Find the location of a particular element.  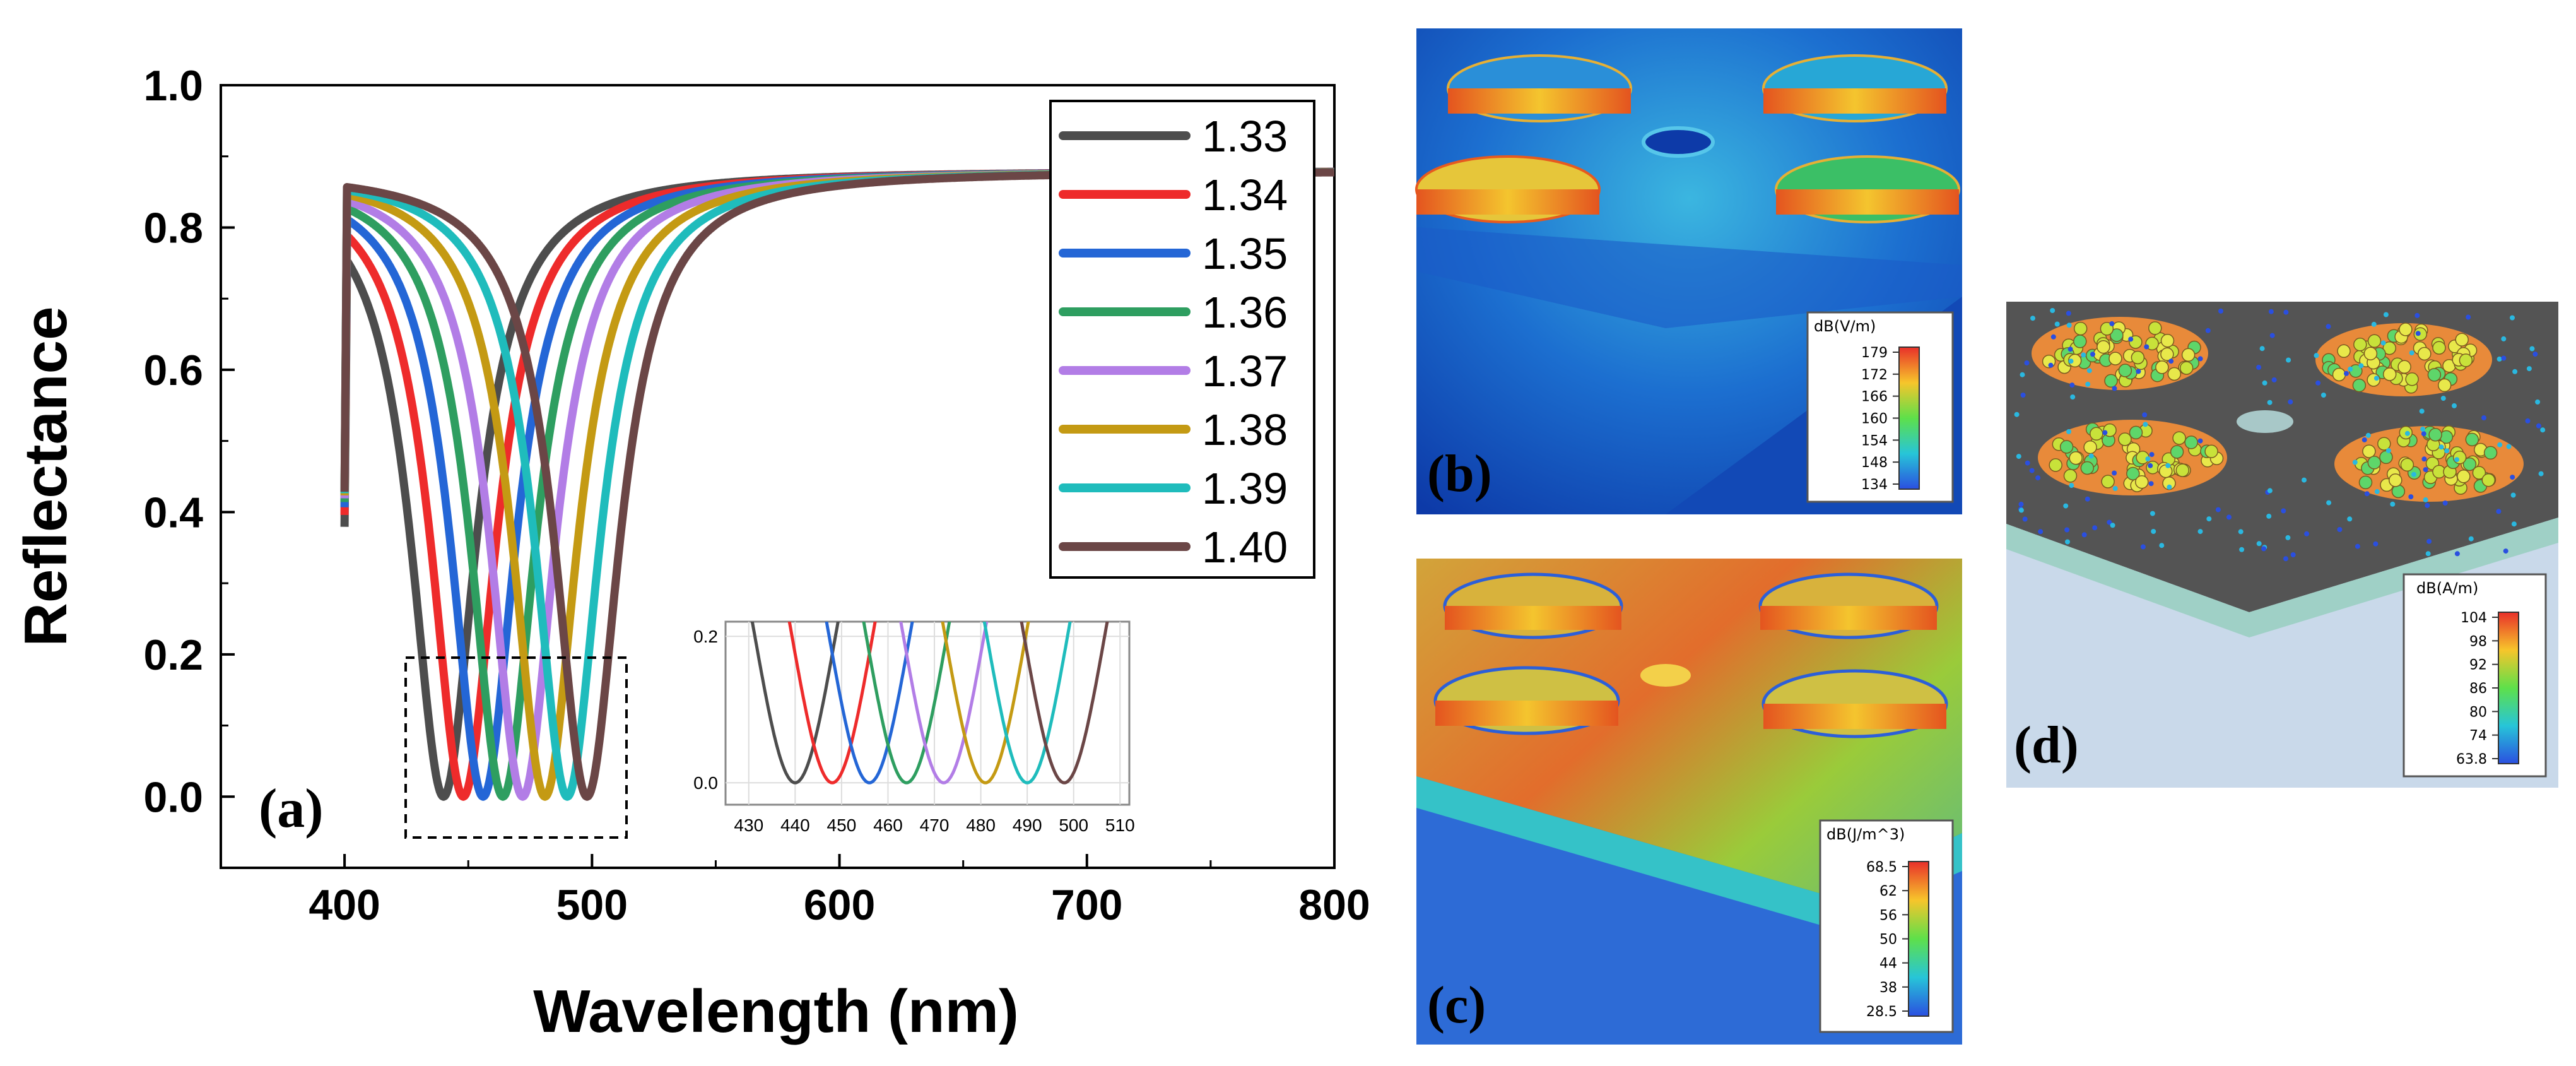

colorbar-unit: dB(J/m^3) is located at coordinates (1865, 834).